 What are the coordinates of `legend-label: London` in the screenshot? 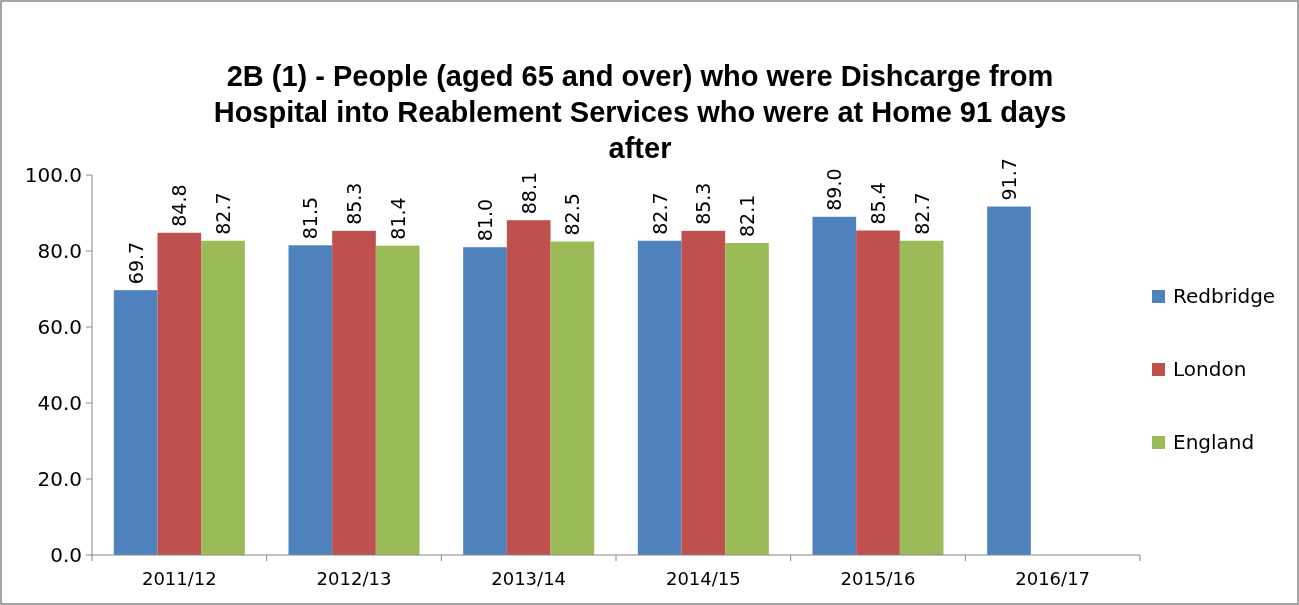 It's located at (1210, 369).